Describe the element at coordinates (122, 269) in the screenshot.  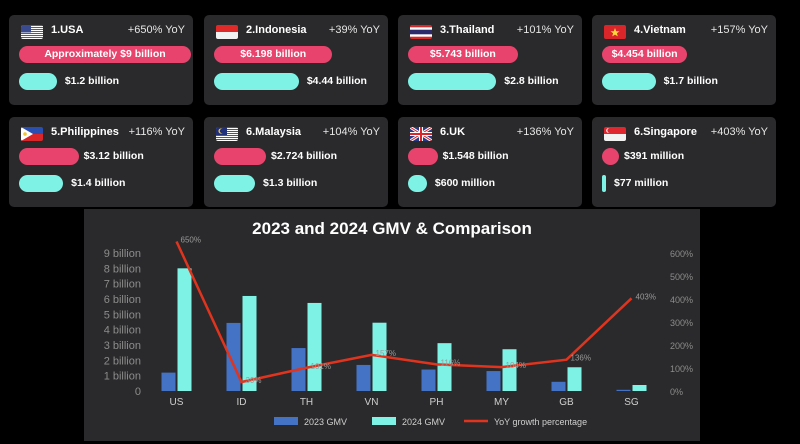
I see `y-tick-label: 8 billion` at that location.